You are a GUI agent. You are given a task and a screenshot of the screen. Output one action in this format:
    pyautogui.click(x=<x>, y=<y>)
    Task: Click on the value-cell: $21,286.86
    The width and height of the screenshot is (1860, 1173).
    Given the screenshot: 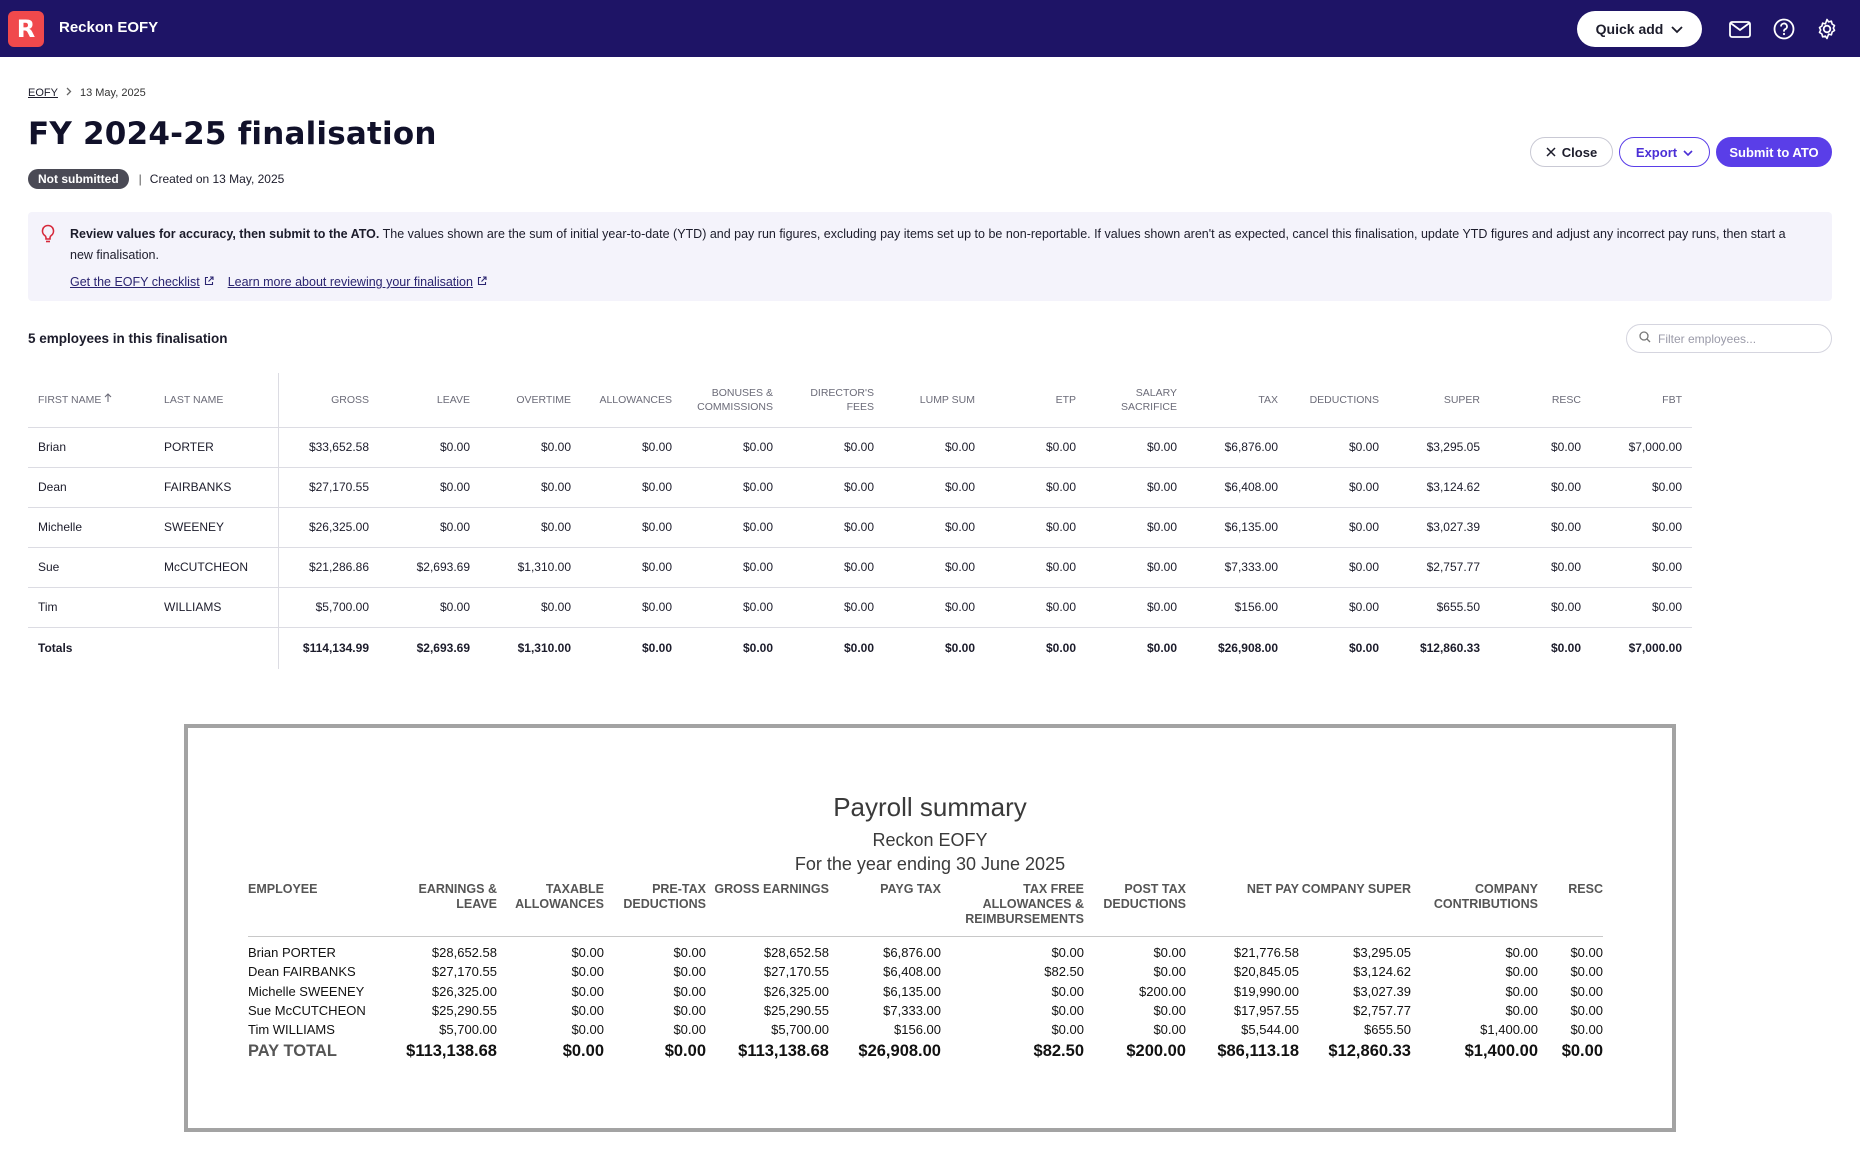 What is the action you would take?
    pyautogui.click(x=328, y=567)
    